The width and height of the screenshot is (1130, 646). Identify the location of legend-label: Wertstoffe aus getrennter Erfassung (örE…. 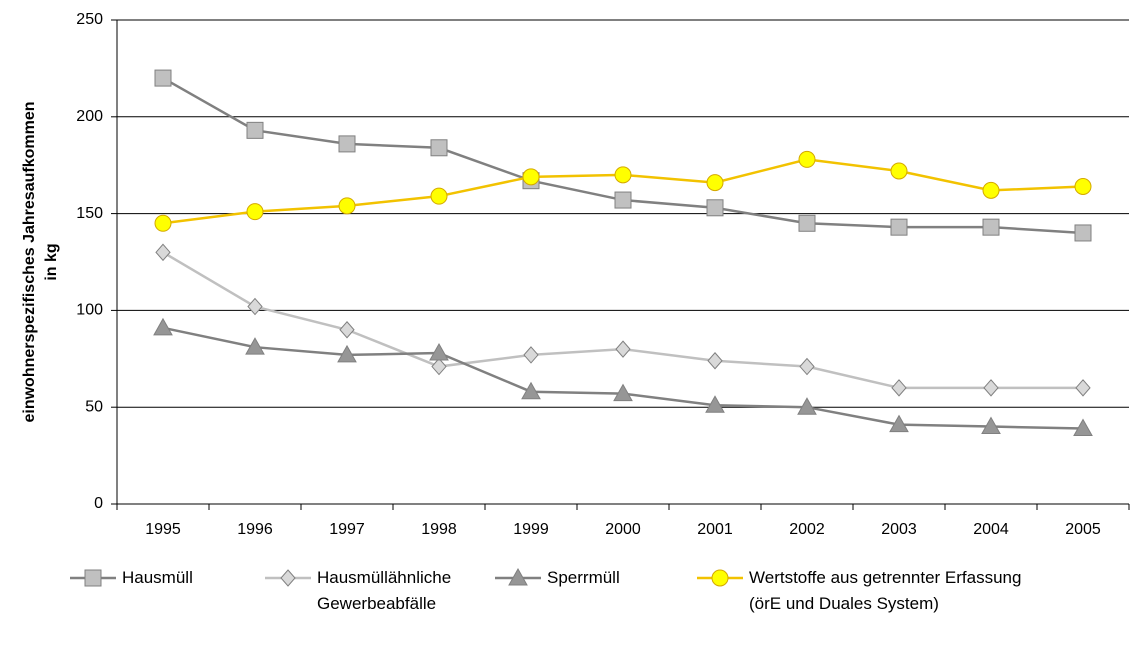
(885, 590).